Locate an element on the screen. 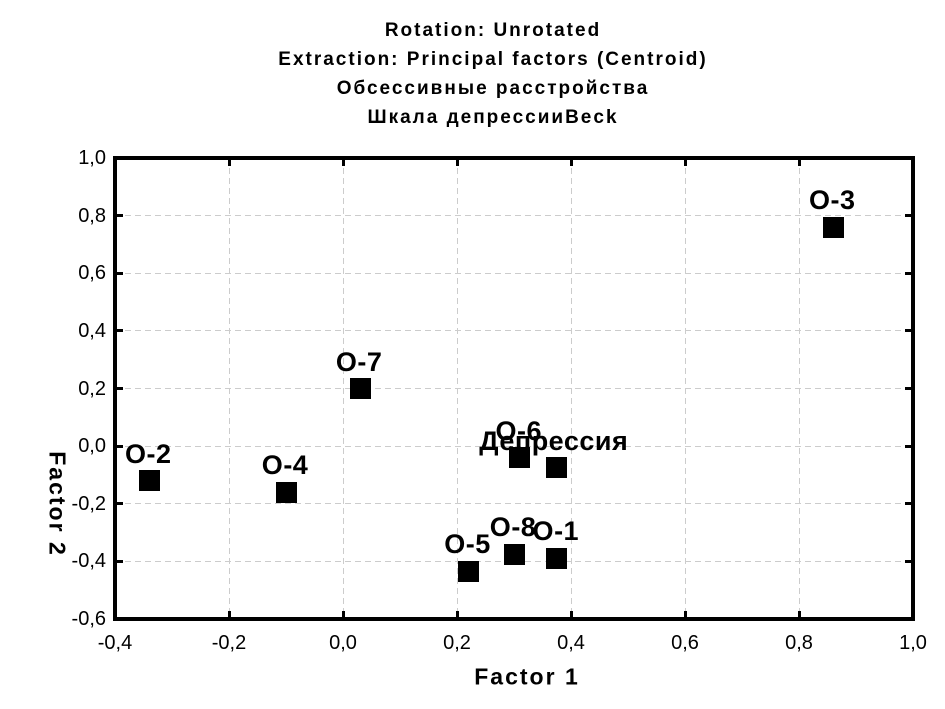 This screenshot has height=709, width=945. y-tick-label: 0,8 is located at coordinates (92, 215).